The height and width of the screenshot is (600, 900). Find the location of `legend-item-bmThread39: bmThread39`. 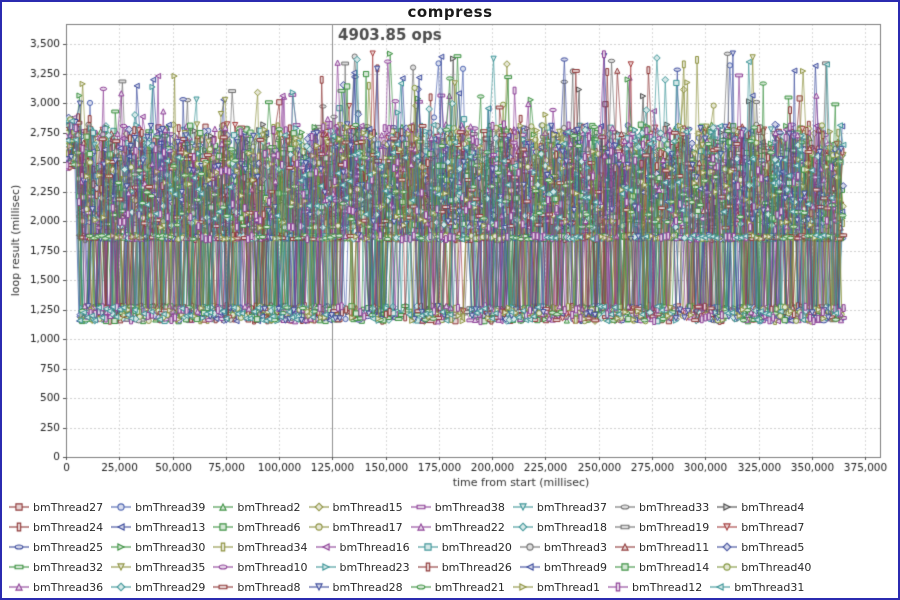

legend-item-bmThread39: bmThread39 is located at coordinates (158, 507).